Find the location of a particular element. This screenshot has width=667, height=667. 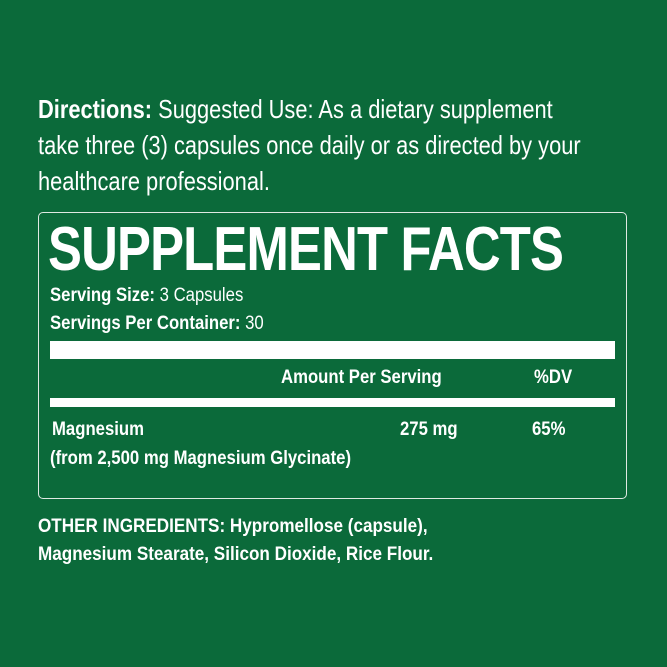

thick-divider is located at coordinates (332, 350).